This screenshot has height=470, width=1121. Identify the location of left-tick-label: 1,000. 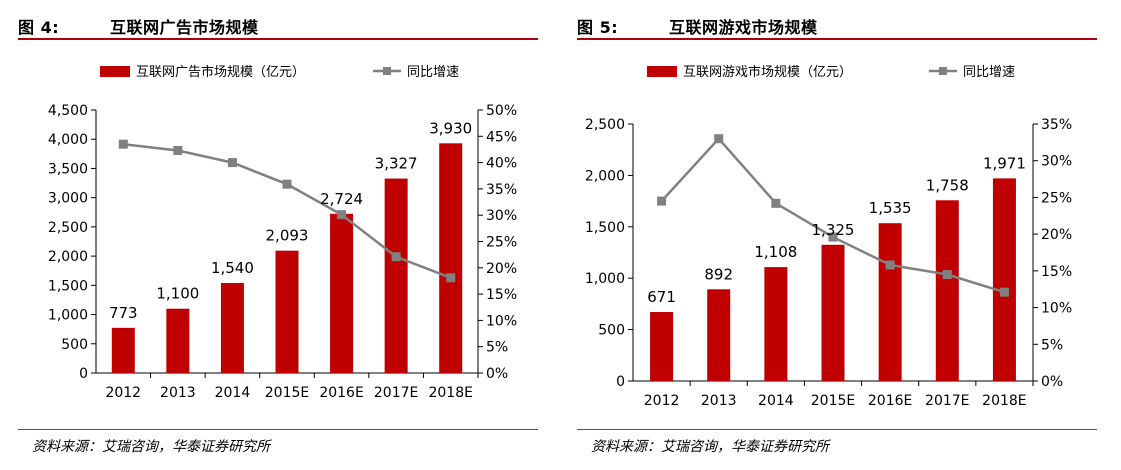
(605, 279).